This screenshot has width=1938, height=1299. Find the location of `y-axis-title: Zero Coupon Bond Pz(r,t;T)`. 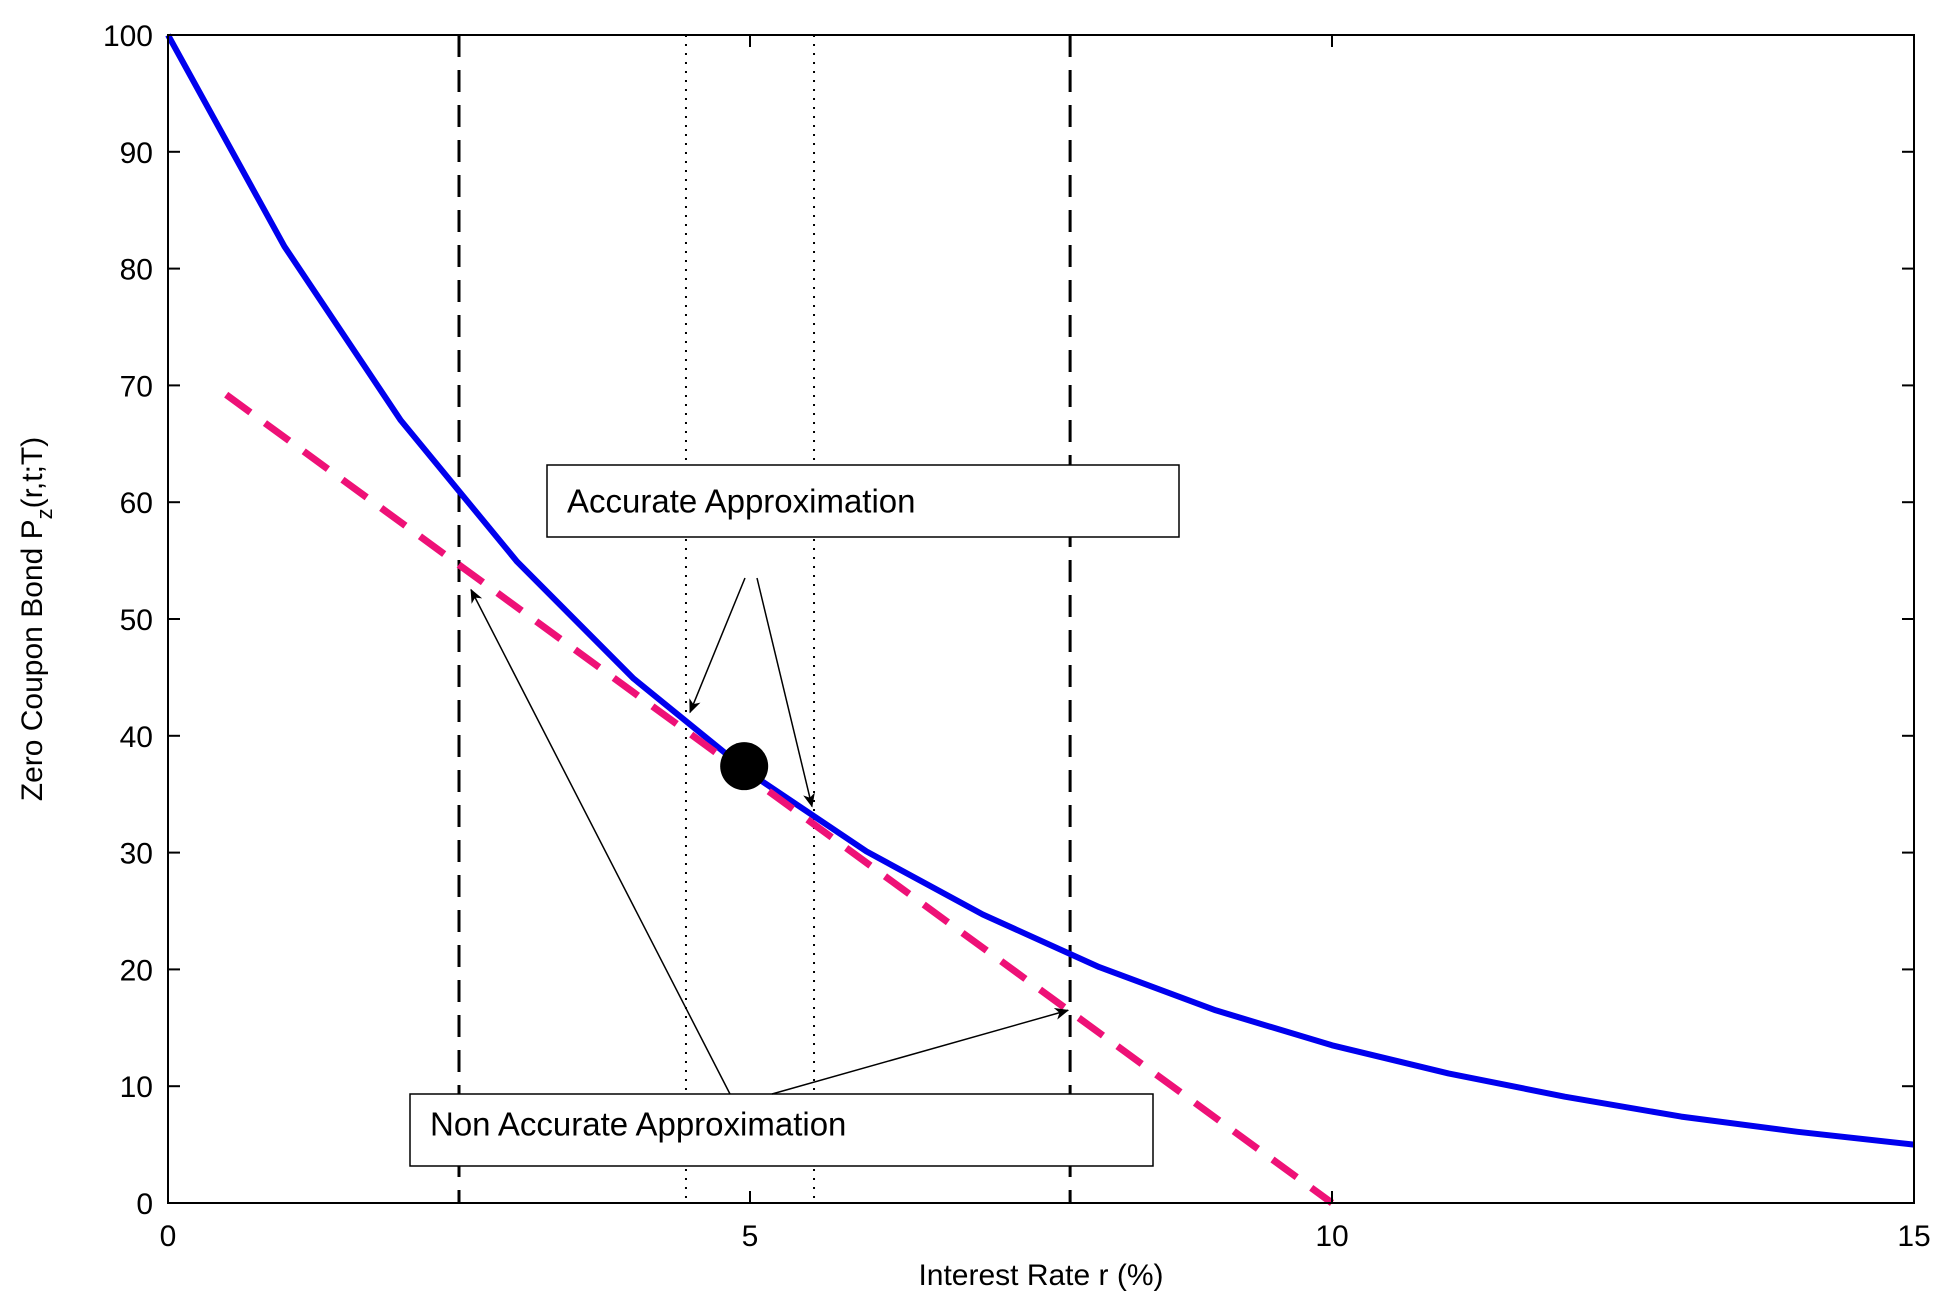

y-axis-title: Zero Coupon Bond Pz(r,t;T) is located at coordinates (36, 619).